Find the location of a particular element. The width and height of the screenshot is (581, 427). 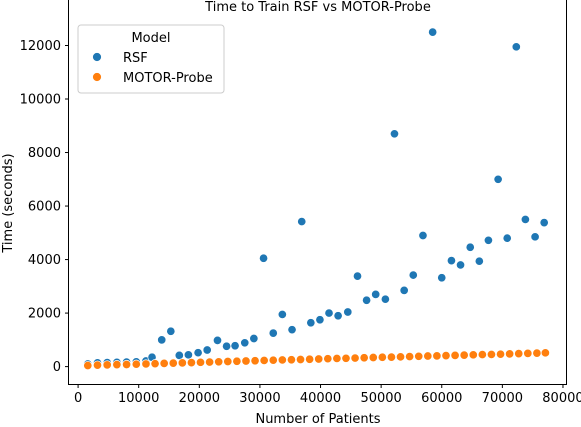

y-tick-label-3: 6000 is located at coordinates (44, 207).